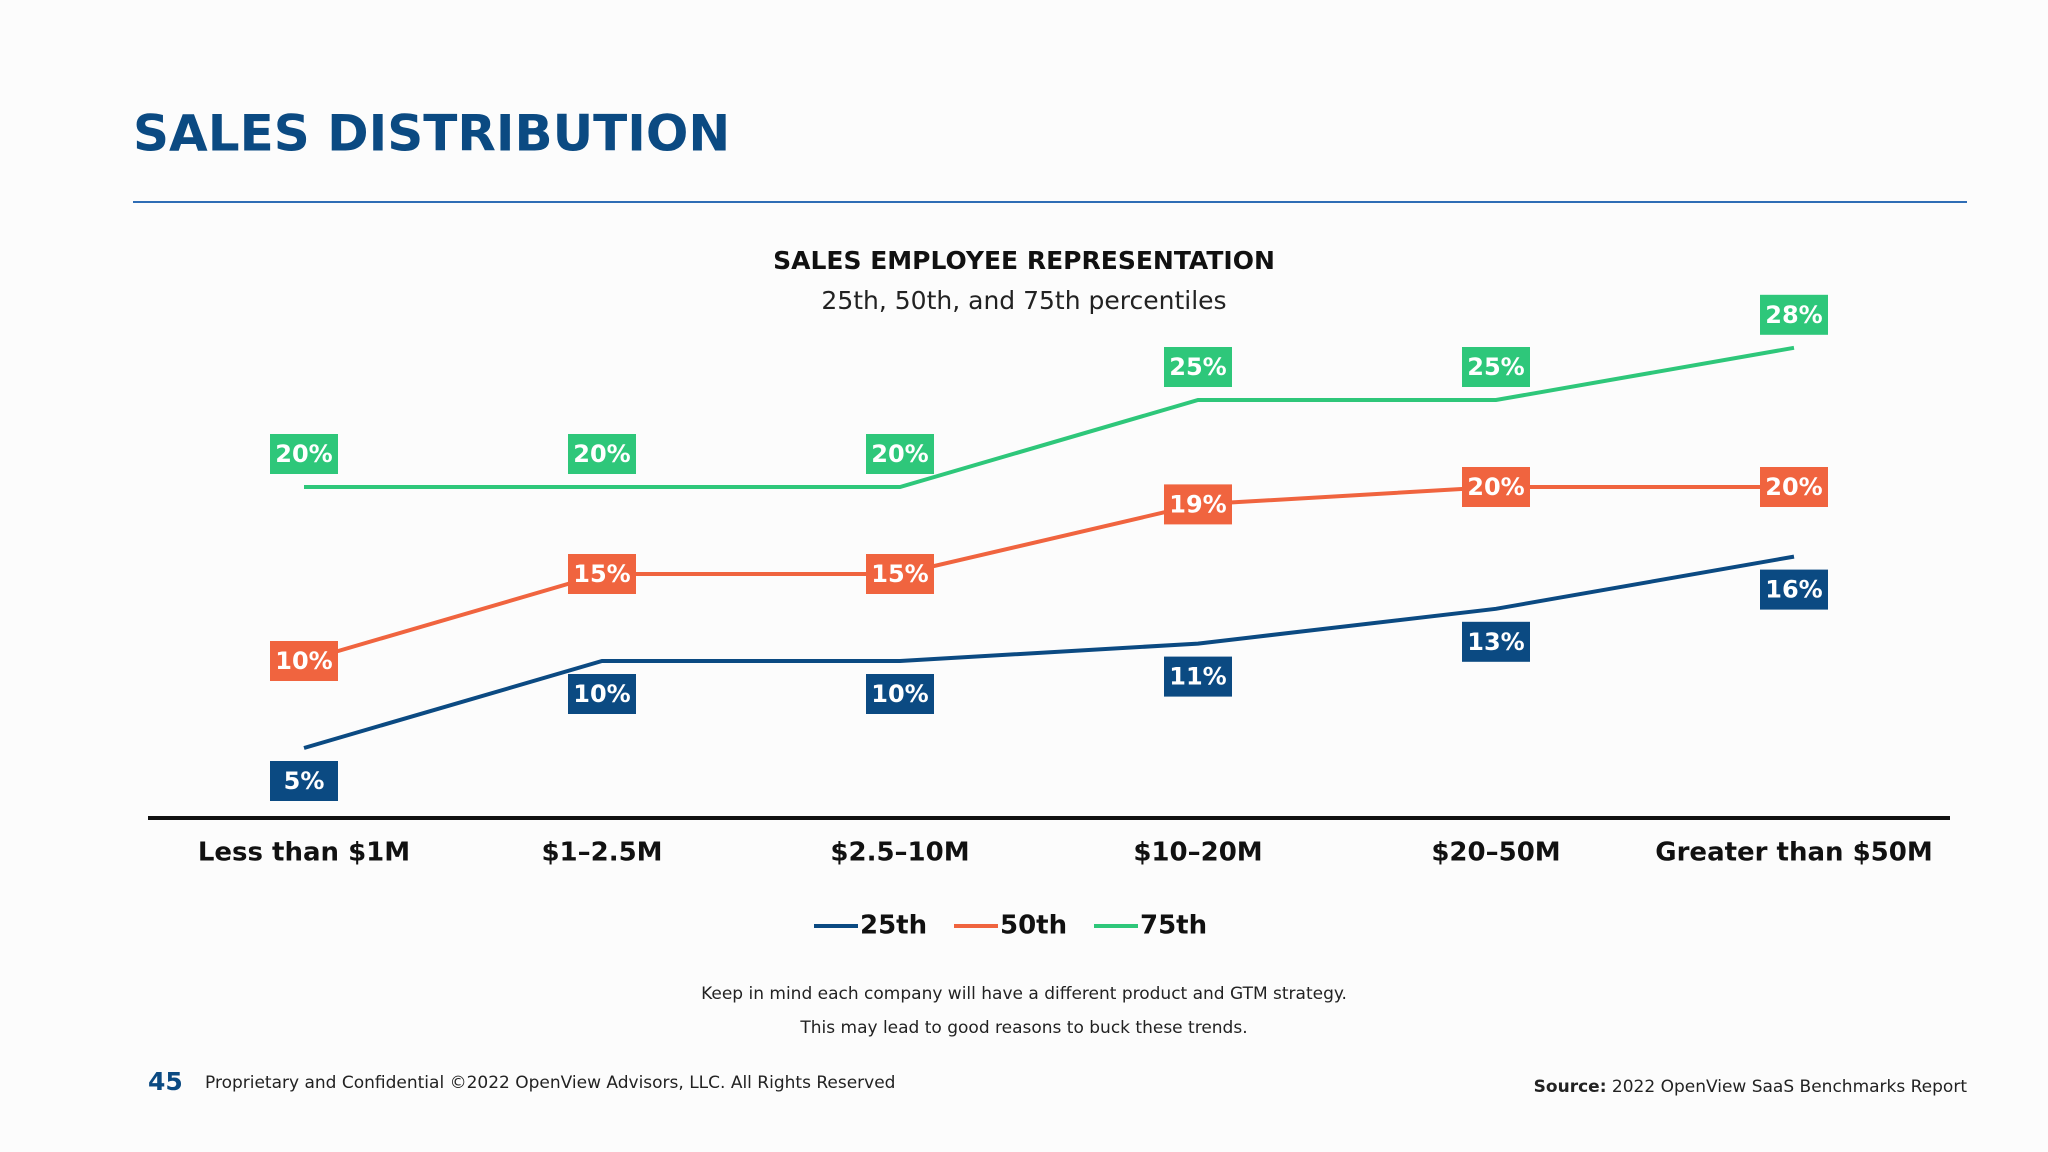  I want to click on x-tick-label: Greater than $50M, so click(1793, 853).